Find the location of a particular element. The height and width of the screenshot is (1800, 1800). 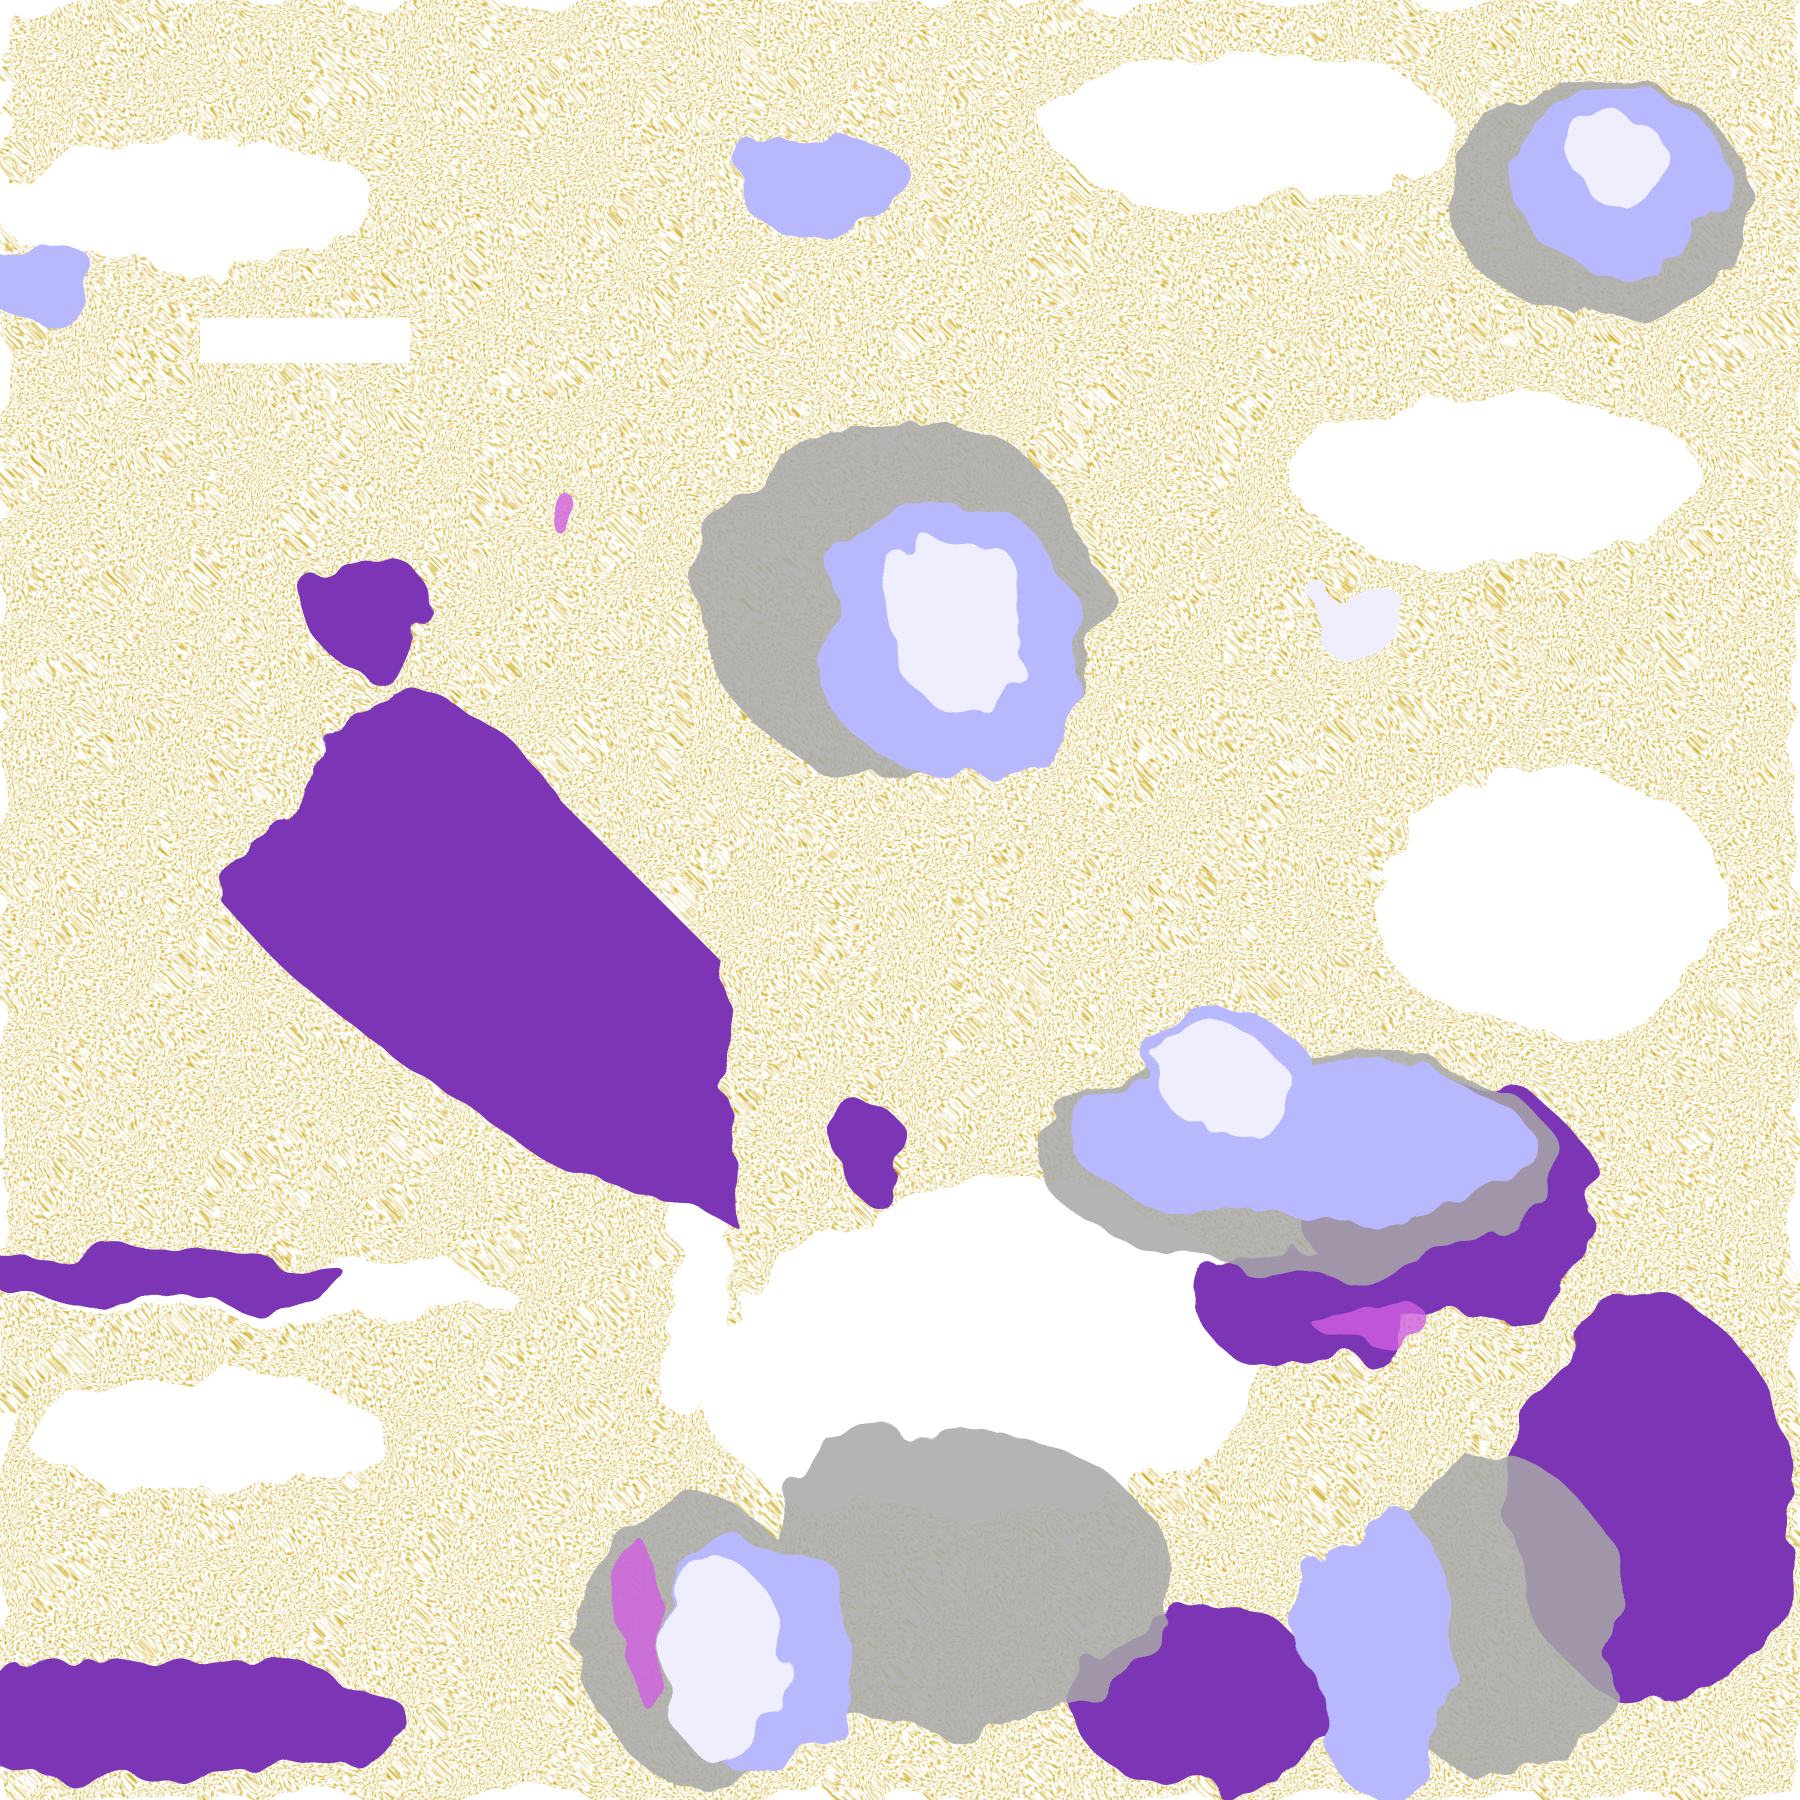

blank-white-rectangle is located at coordinates (305, 340).